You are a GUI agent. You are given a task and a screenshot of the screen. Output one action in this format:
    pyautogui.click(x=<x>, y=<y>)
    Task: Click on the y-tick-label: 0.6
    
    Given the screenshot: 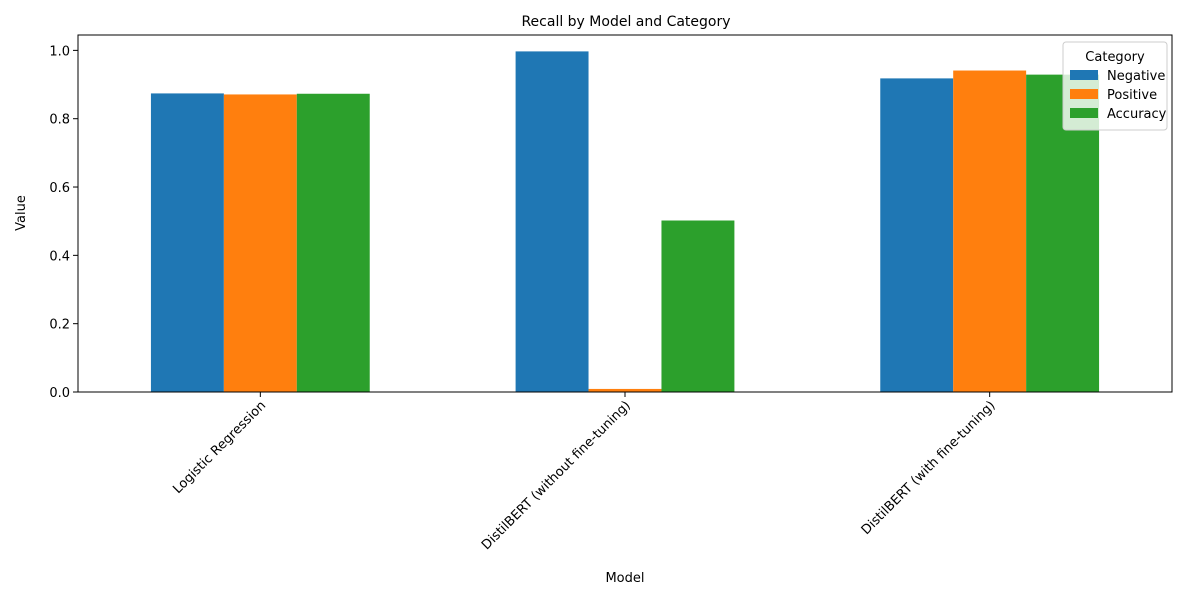 What is the action you would take?
    pyautogui.click(x=59, y=188)
    